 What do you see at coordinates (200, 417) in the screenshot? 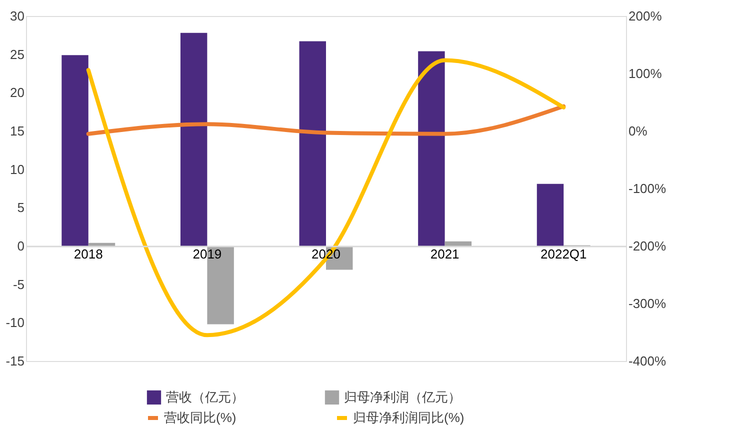
I see `legend-label: 营收同比(%)` at bounding box center [200, 417].